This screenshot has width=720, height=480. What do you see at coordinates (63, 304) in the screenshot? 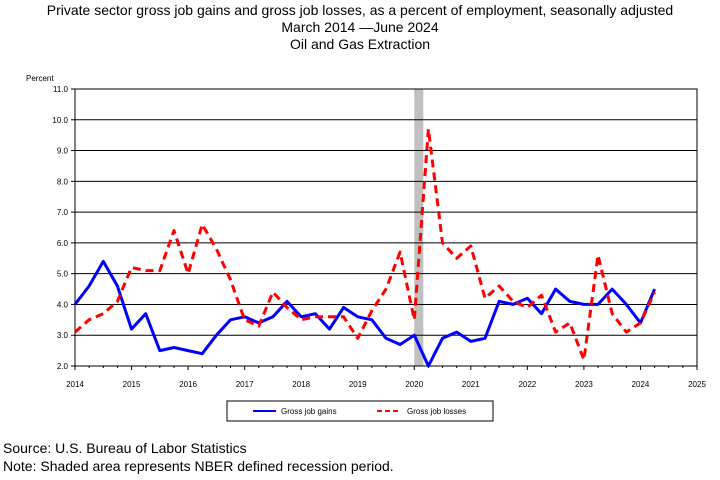
I see `y-tick-label: 4.0` at bounding box center [63, 304].